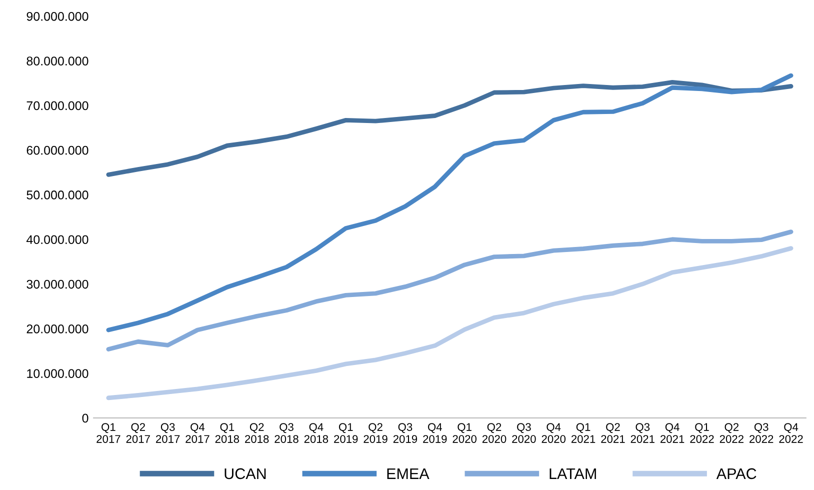 Image resolution: width=814 pixels, height=490 pixels. I want to click on x-tick-label: Q3 2020, so click(524, 433).